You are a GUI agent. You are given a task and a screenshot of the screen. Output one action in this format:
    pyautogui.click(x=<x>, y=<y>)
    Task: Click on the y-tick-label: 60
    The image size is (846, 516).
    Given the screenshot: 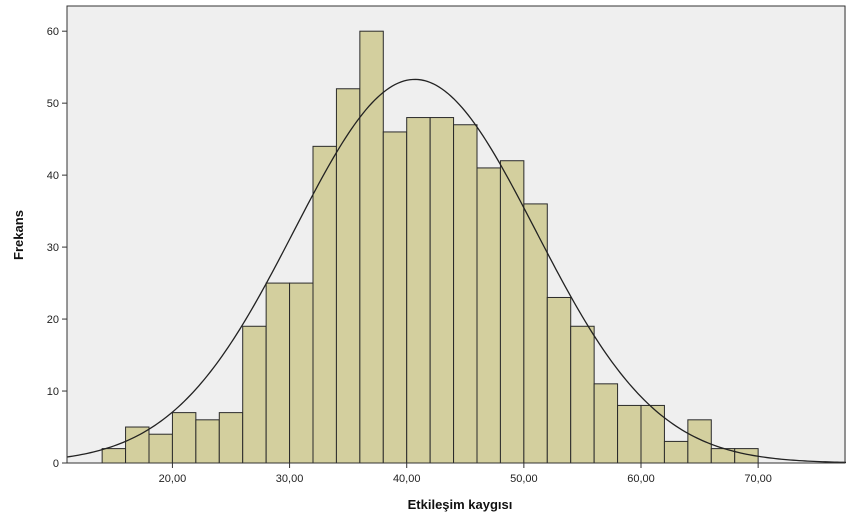 What is the action you would take?
    pyautogui.click(x=53, y=32)
    